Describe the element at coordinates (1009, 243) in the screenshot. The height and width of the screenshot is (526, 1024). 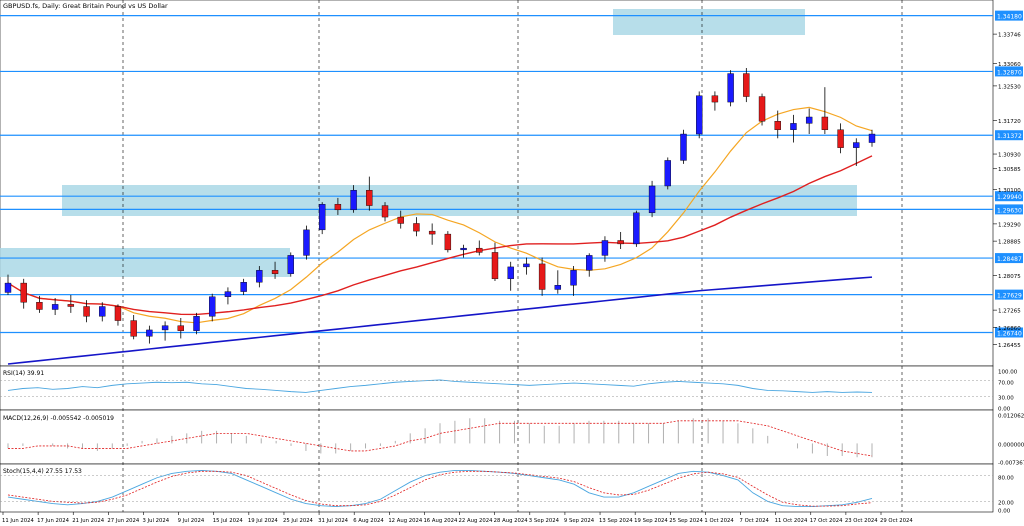
I see `price-tick-label: 1.28885` at that location.